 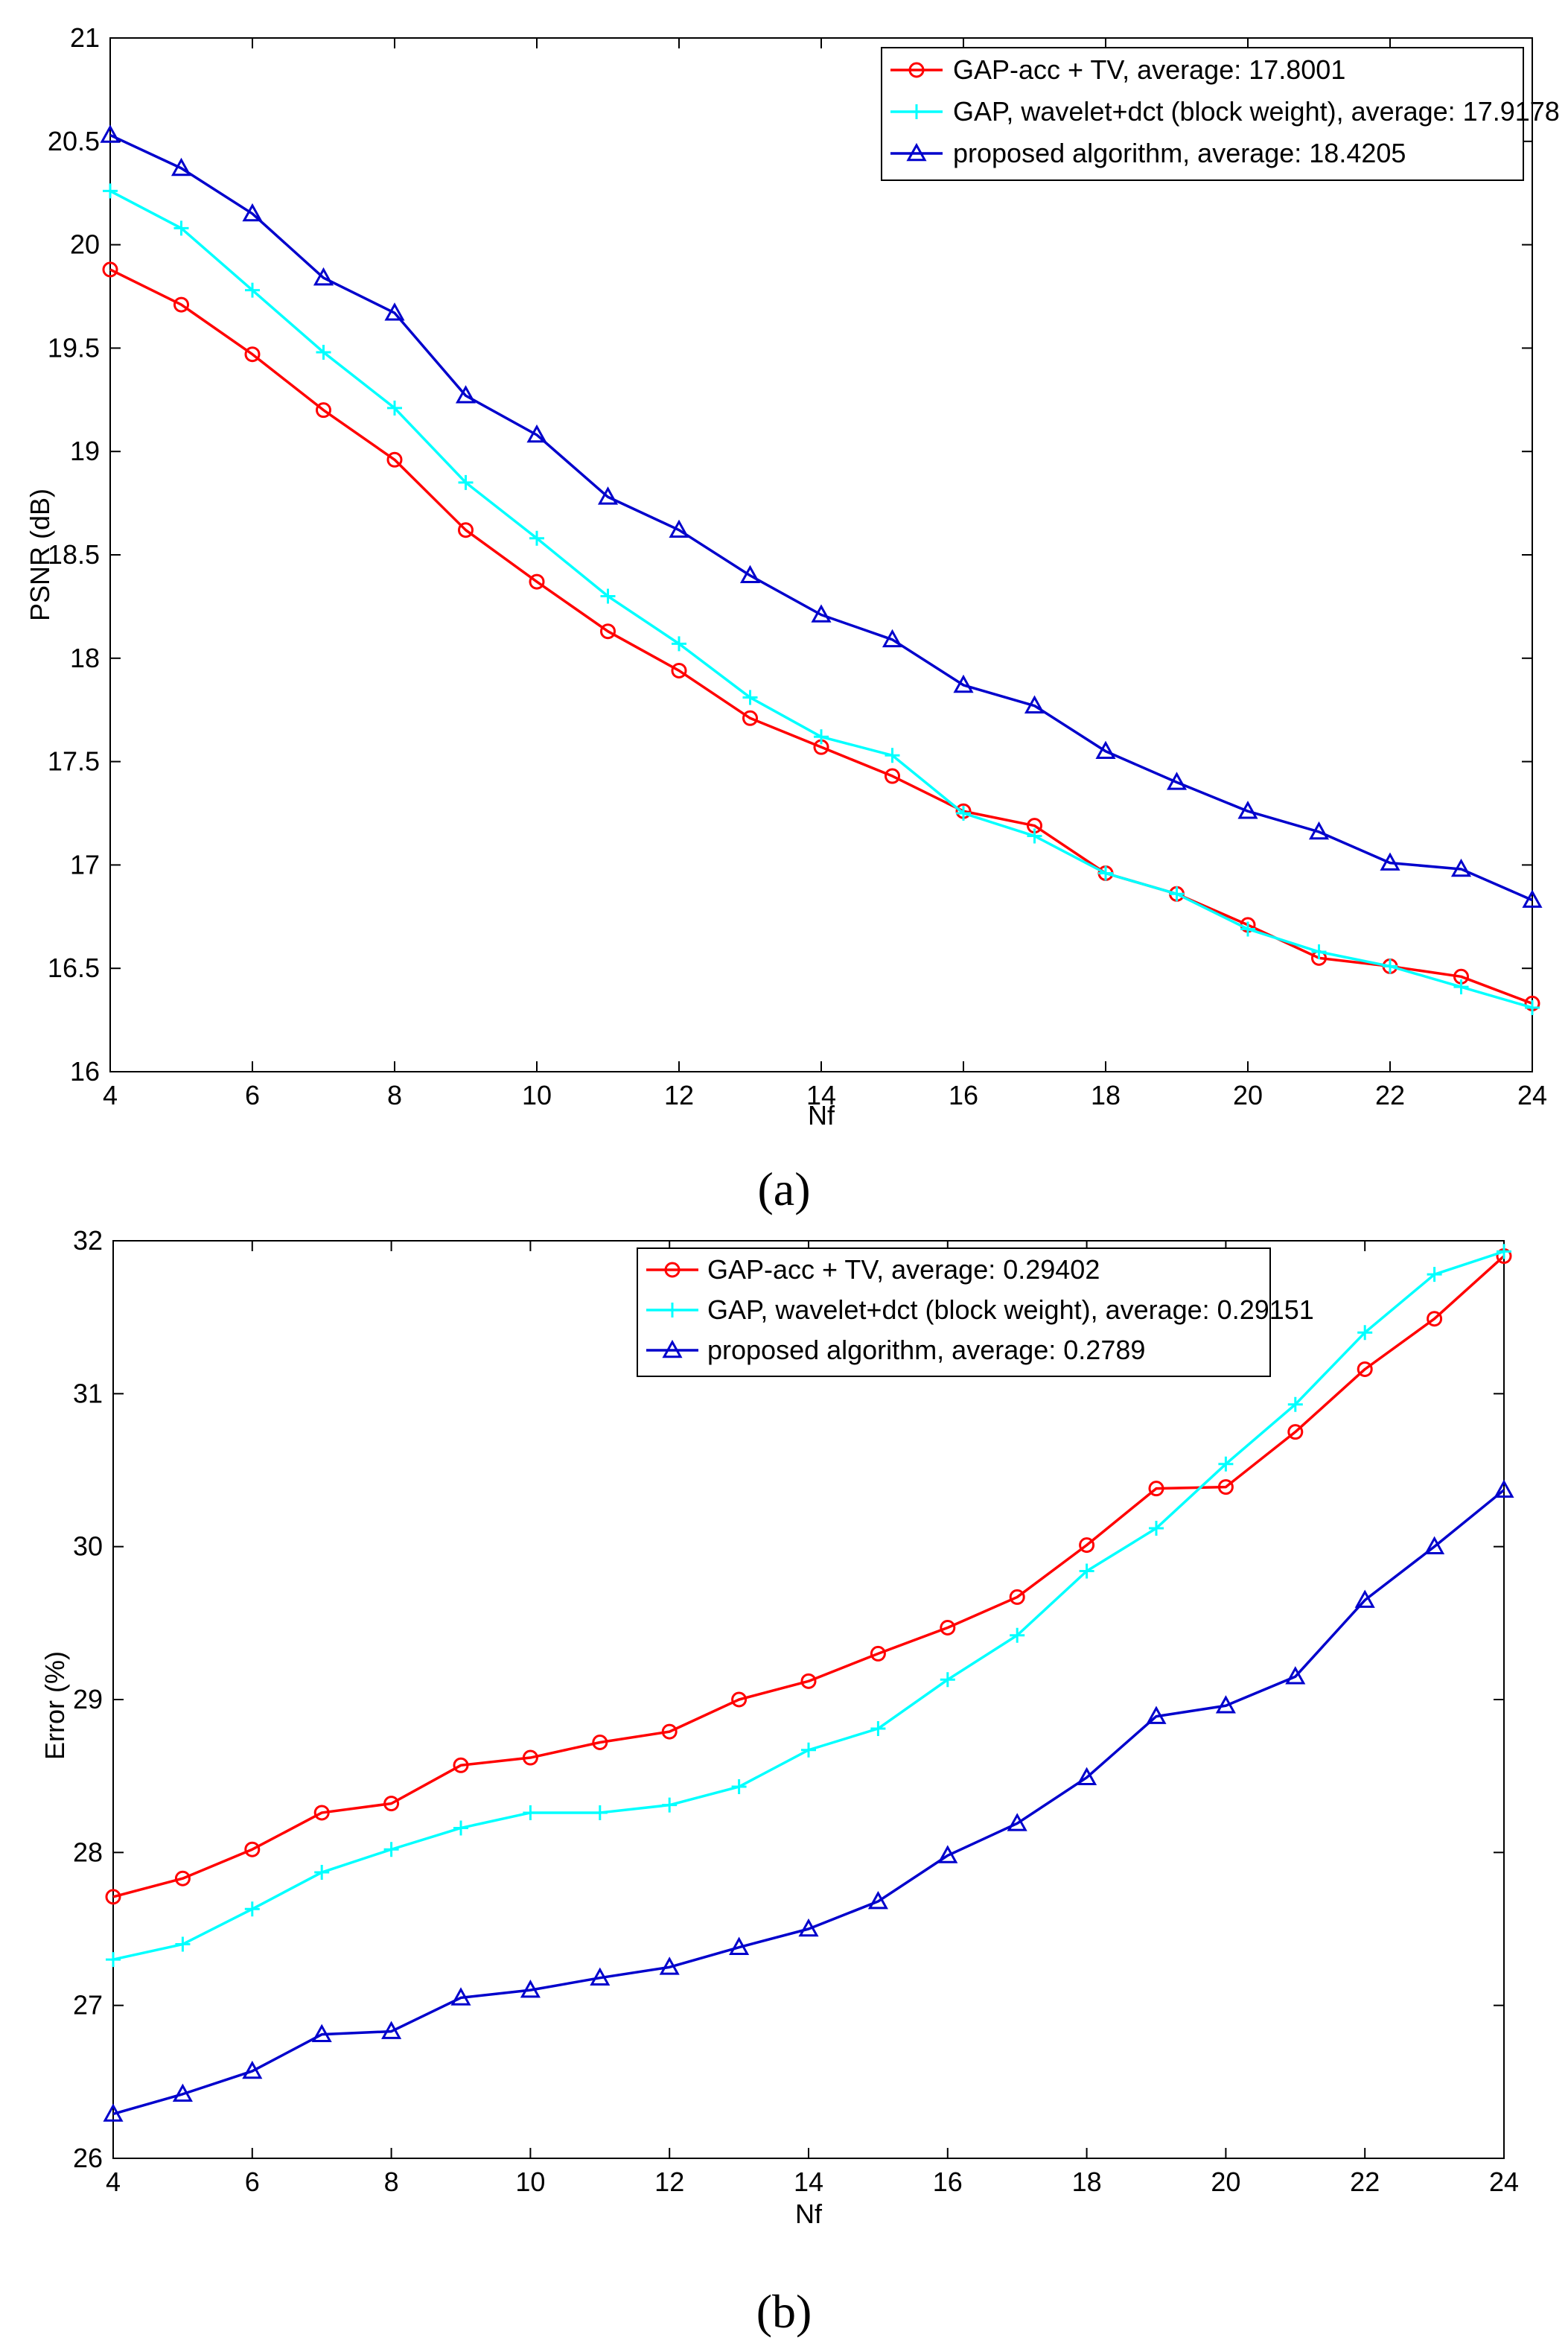 What do you see at coordinates (85, 244) in the screenshot?
I see `y-tick-label-a: 20` at bounding box center [85, 244].